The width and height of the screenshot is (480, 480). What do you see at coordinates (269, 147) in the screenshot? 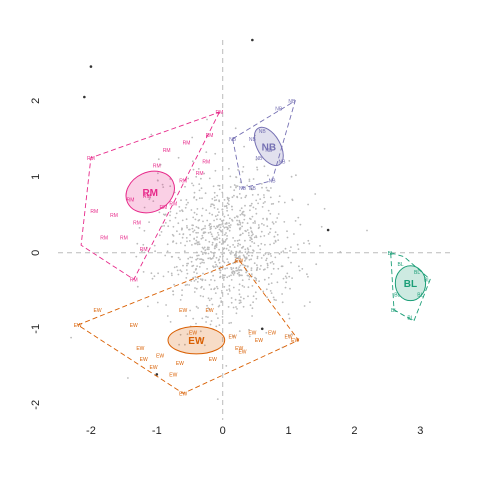
I see `group-label: NB` at bounding box center [269, 147].